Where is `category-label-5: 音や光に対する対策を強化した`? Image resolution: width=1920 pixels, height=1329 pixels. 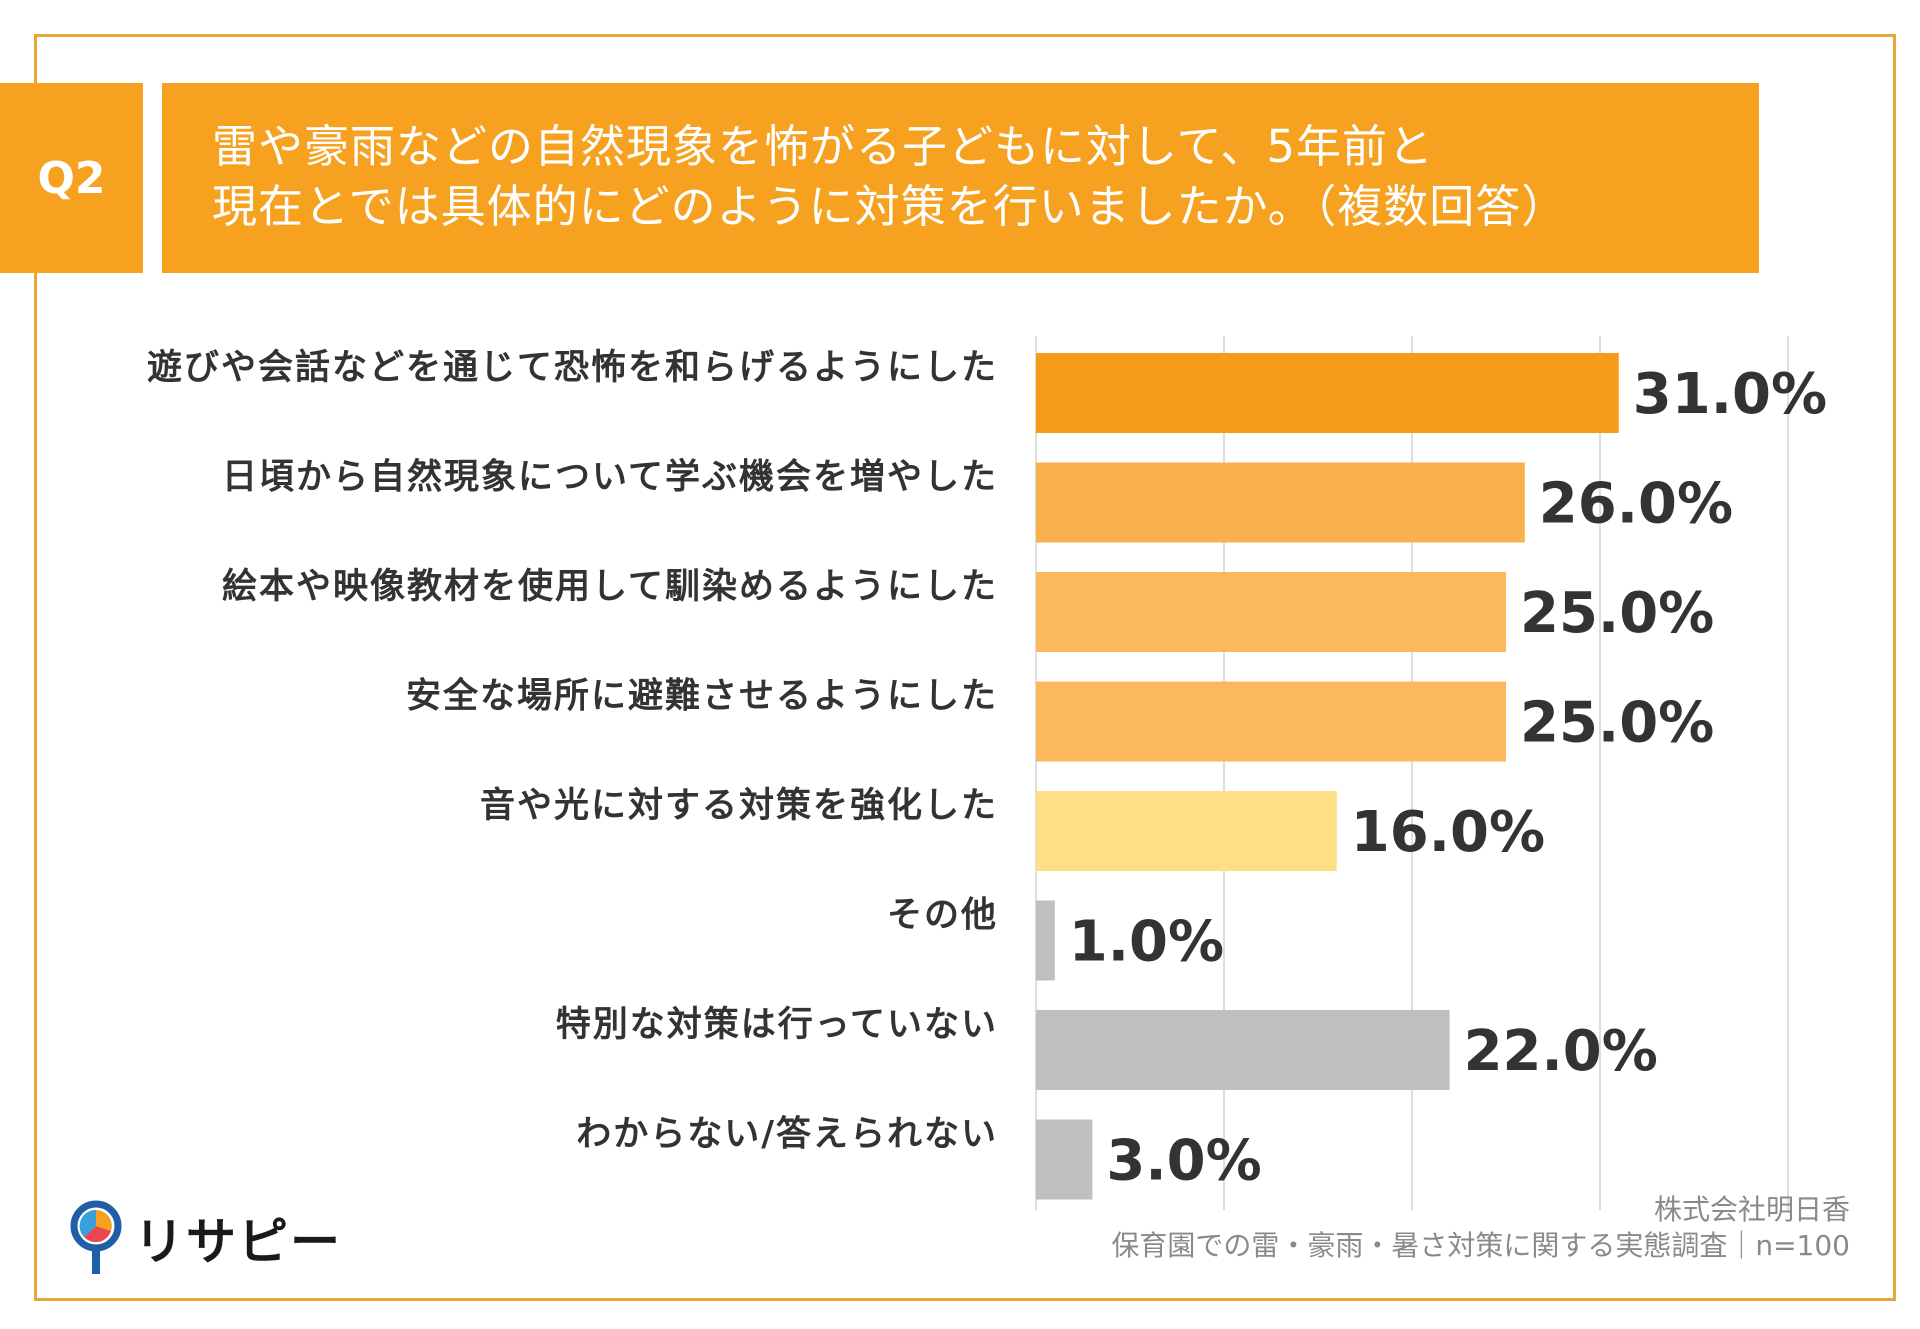 category-label-5: 音や光に対する対策を強化した is located at coordinates (739, 805).